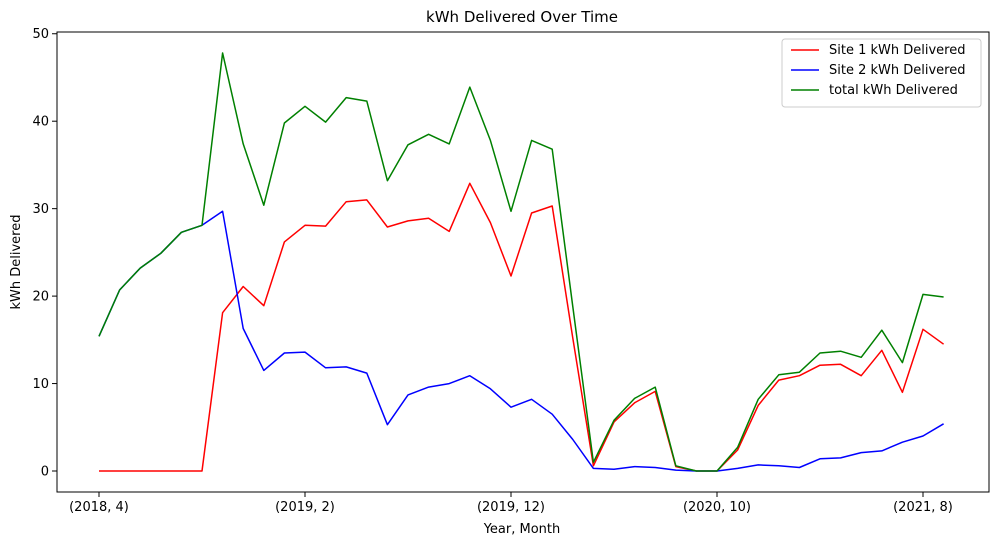 The height and width of the screenshot is (550, 997). What do you see at coordinates (40, 209) in the screenshot?
I see `y-tick-label: 30` at bounding box center [40, 209].